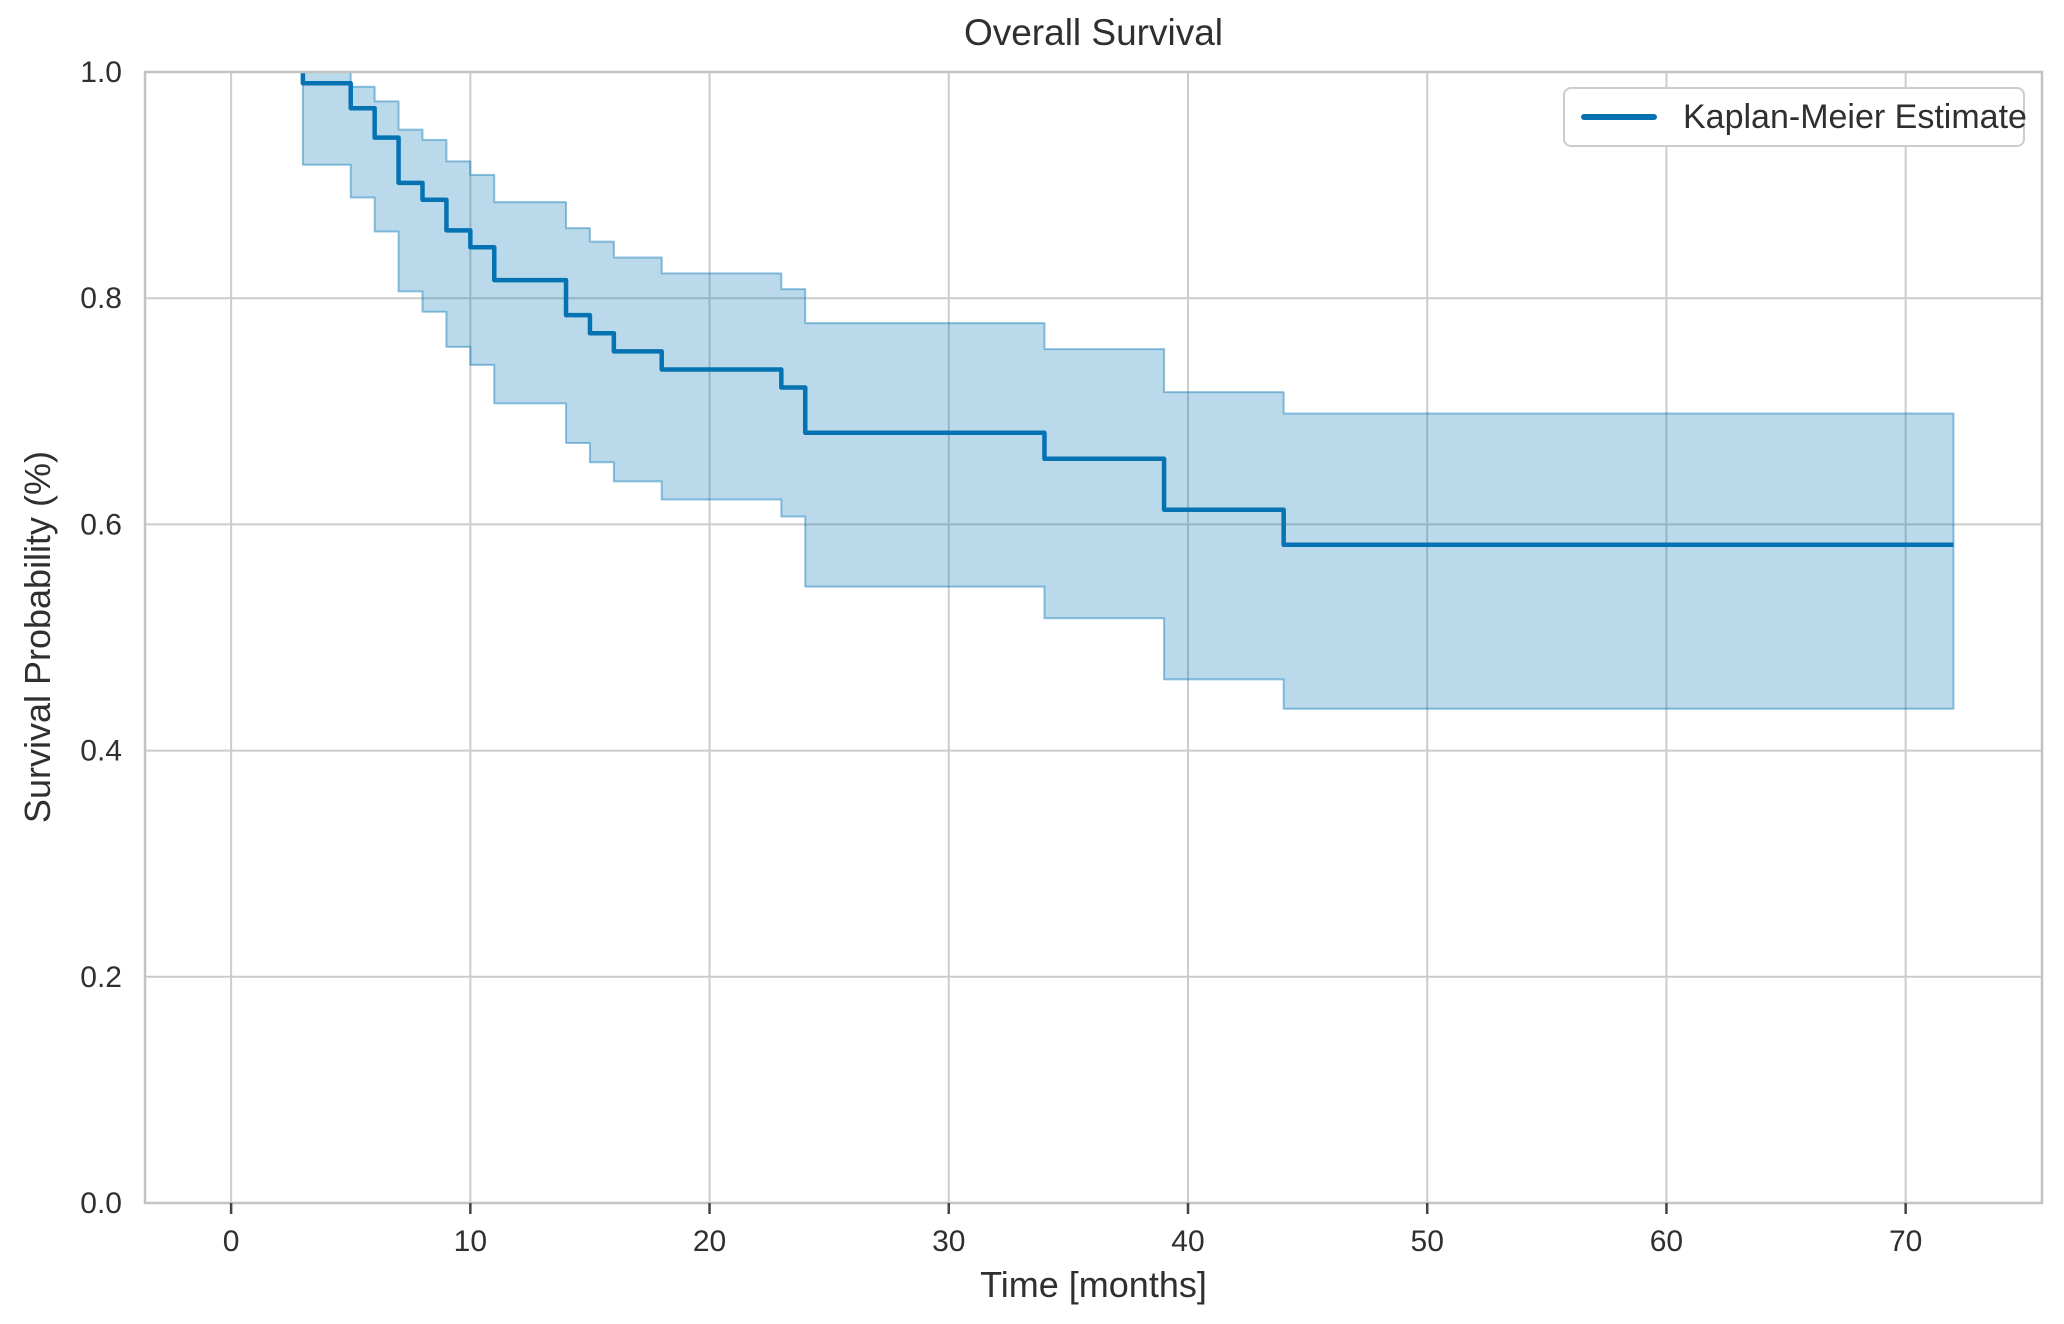 Image resolution: width=2064 pixels, height=1324 pixels. I want to click on y-tick-label: 0.2, so click(101, 977).